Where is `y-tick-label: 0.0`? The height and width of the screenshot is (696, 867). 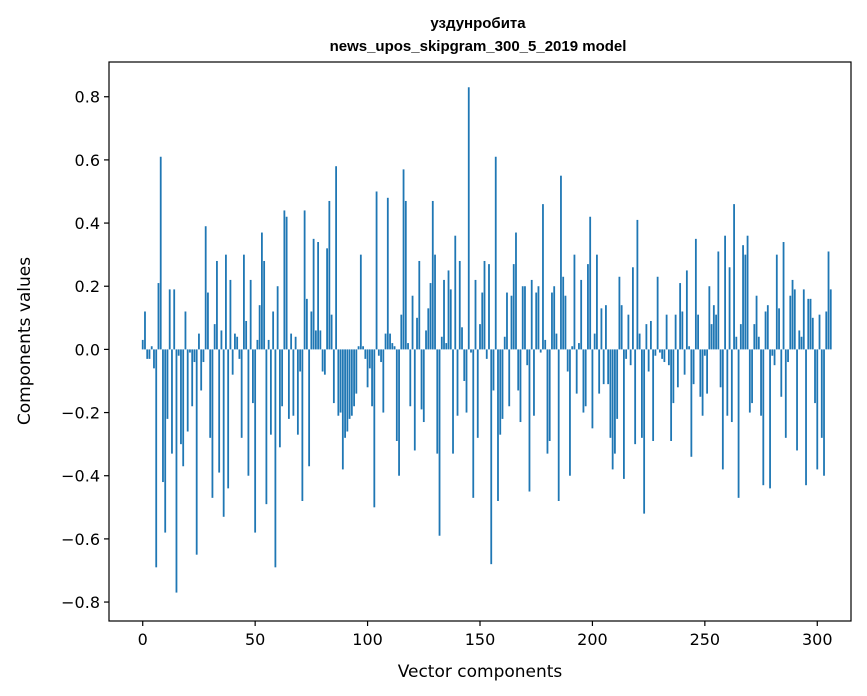 y-tick-label: 0.0 is located at coordinates (87, 349).